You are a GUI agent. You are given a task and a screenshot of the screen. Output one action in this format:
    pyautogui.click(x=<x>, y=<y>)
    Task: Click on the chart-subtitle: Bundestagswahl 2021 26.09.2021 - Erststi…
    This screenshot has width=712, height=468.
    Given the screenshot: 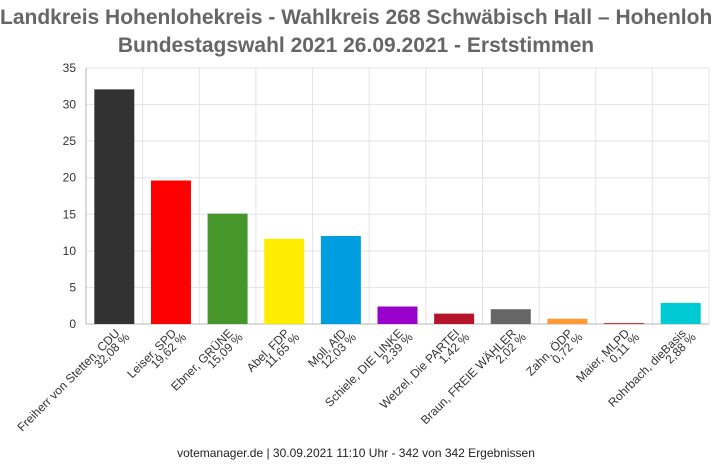 What is the action you would take?
    pyautogui.click(x=356, y=45)
    